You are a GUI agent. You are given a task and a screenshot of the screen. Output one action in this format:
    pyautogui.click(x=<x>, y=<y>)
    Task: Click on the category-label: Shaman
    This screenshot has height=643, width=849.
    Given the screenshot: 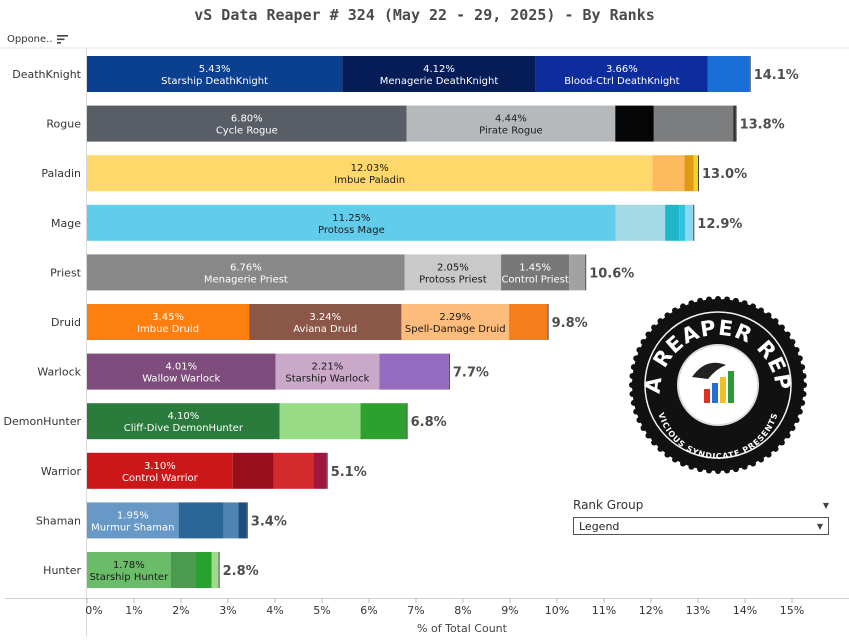 What is the action you would take?
    pyautogui.click(x=58, y=520)
    